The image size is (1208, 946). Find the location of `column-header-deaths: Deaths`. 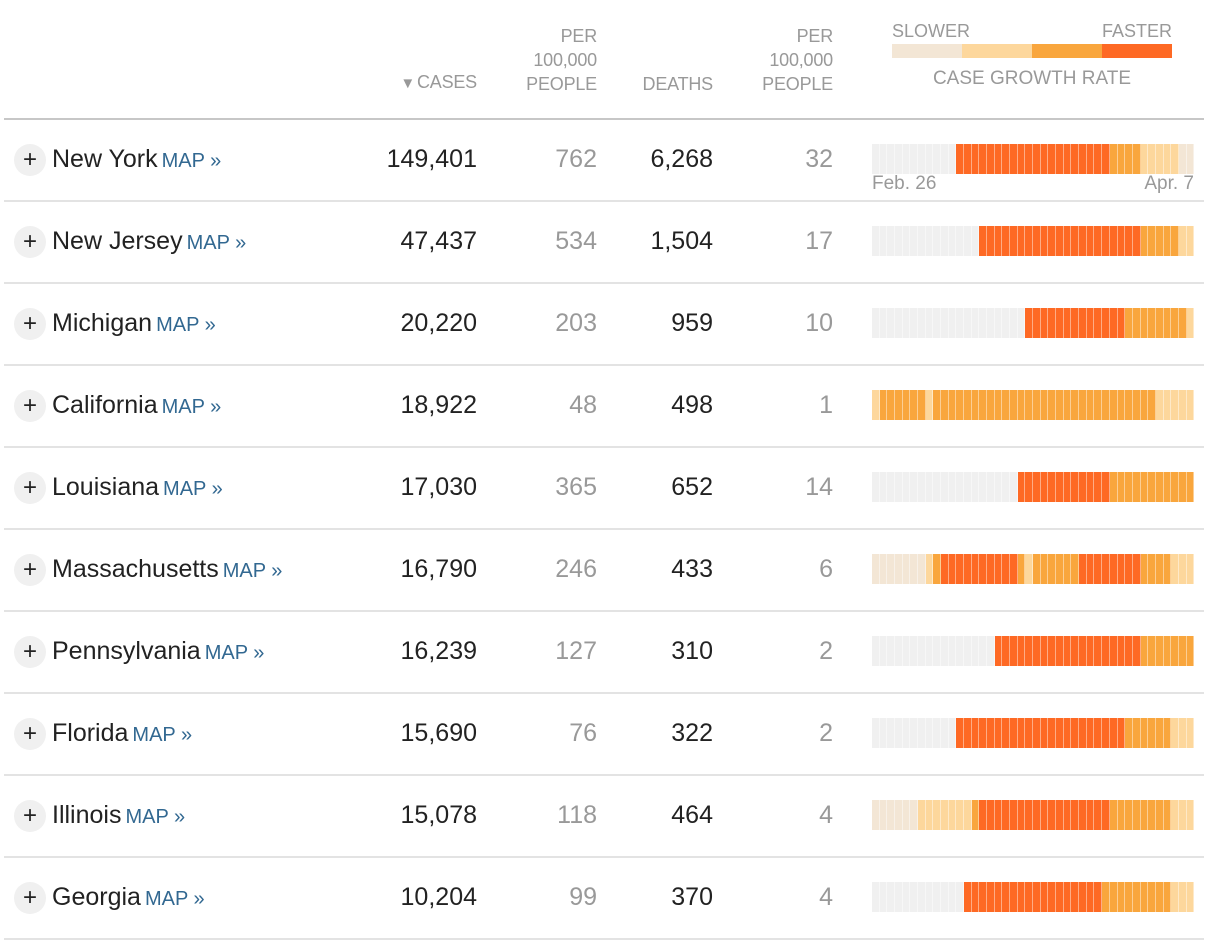

column-header-deaths: Deaths is located at coordinates (678, 84).